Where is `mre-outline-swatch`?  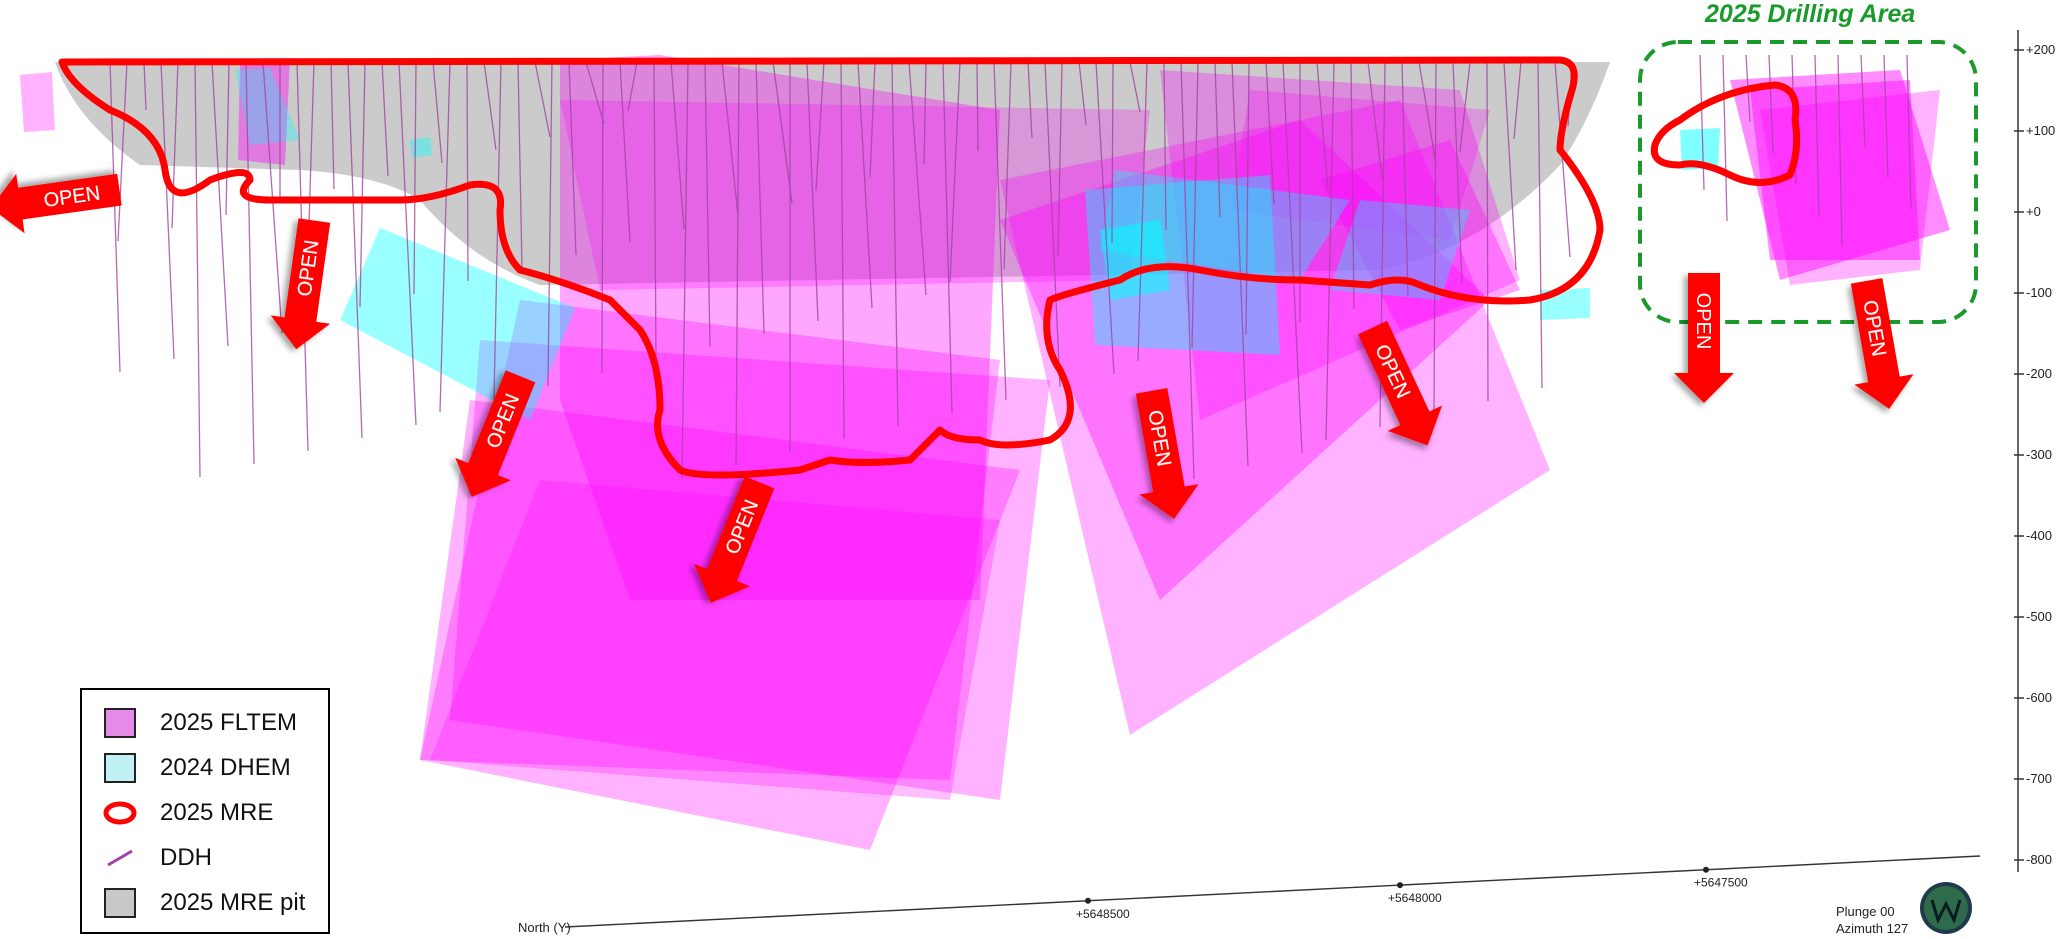
mre-outline-swatch is located at coordinates (120, 812).